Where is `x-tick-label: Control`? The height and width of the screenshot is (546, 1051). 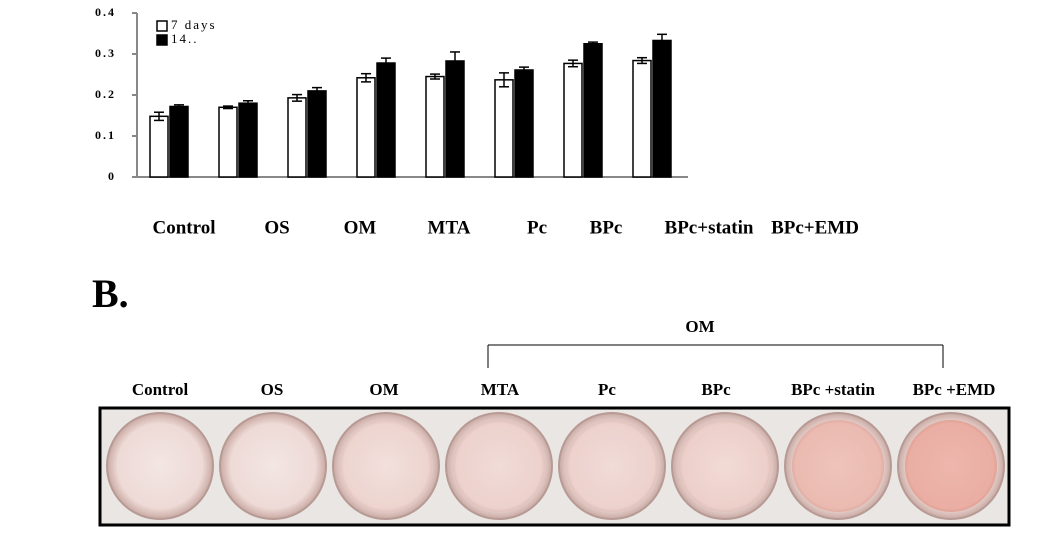 x-tick-label: Control is located at coordinates (184, 227).